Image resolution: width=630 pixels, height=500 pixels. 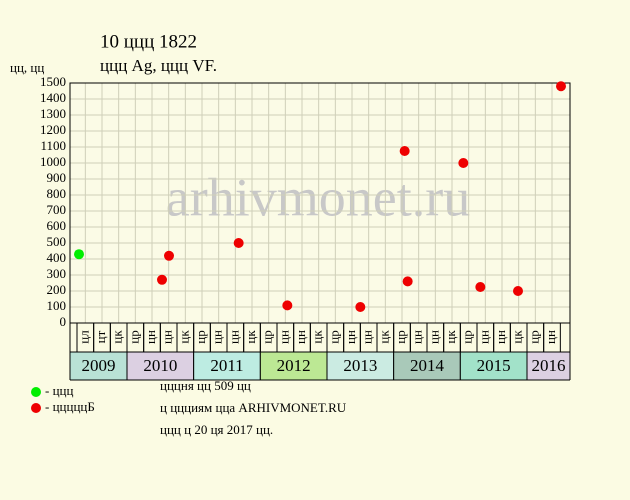 What do you see at coordinates (57, 257) in the screenshot?
I see `y-tick-label: 400` at bounding box center [57, 257].